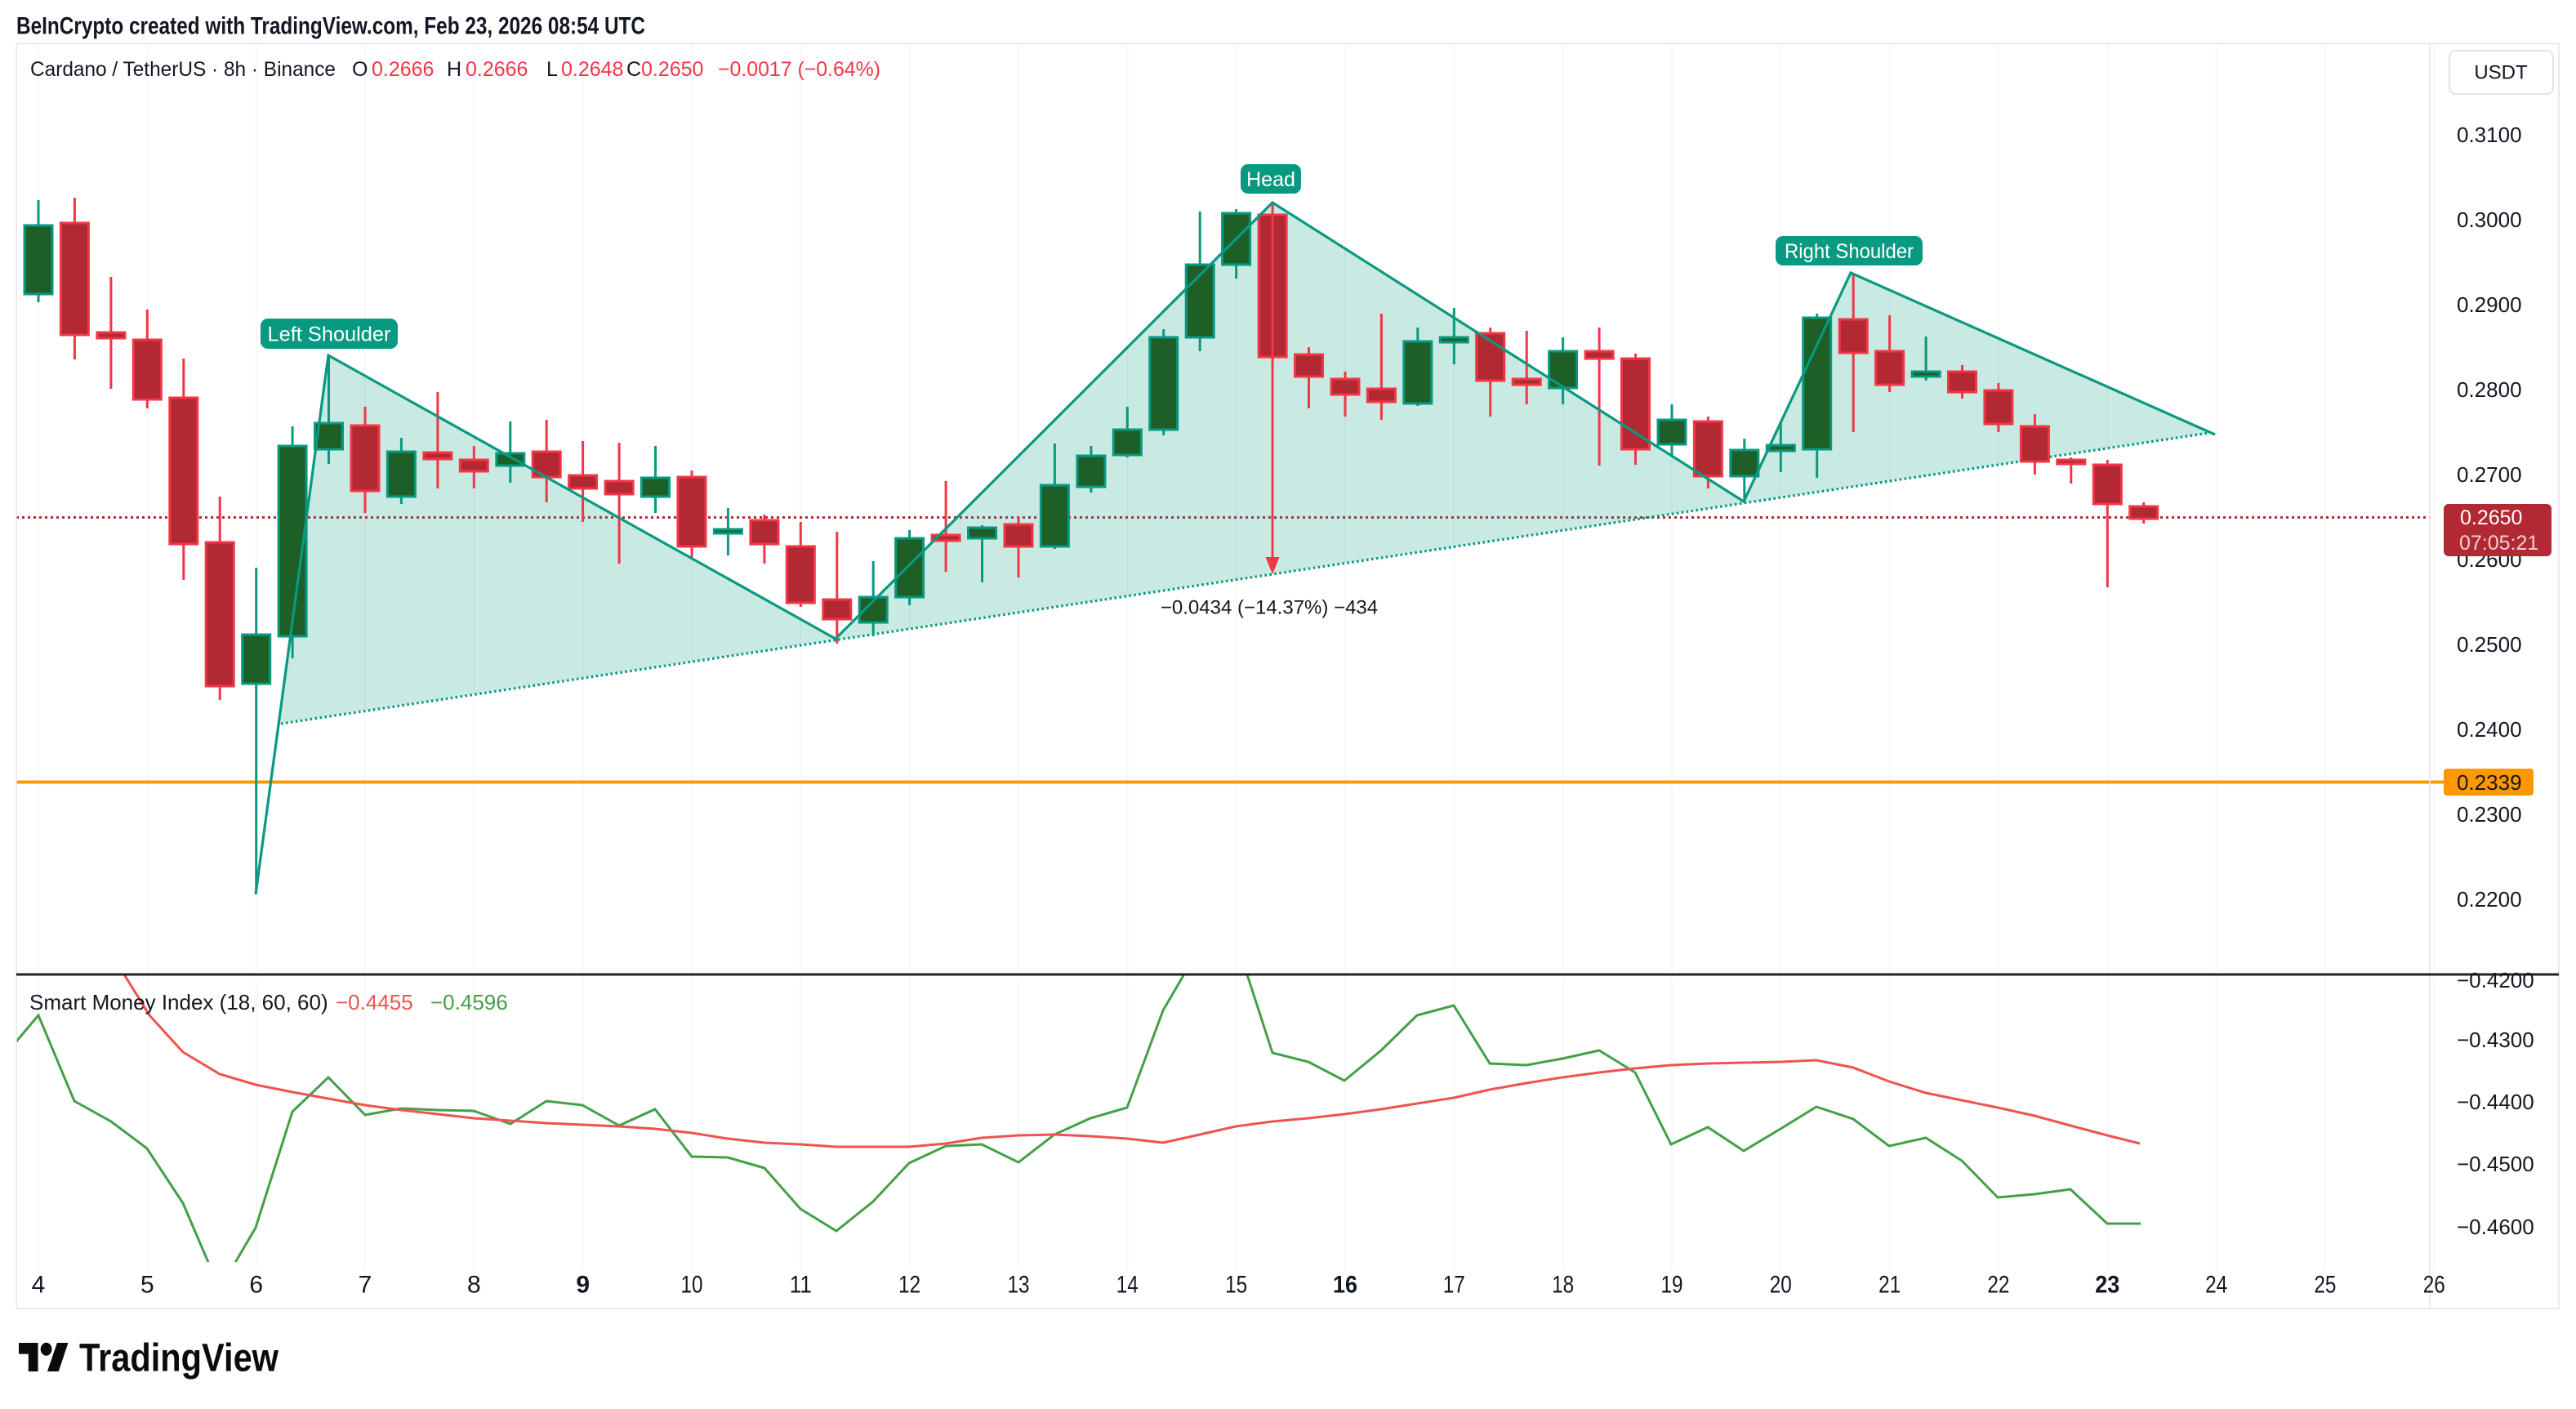  What do you see at coordinates (2501, 73) in the screenshot?
I see `svg-text: USDT` at bounding box center [2501, 73].